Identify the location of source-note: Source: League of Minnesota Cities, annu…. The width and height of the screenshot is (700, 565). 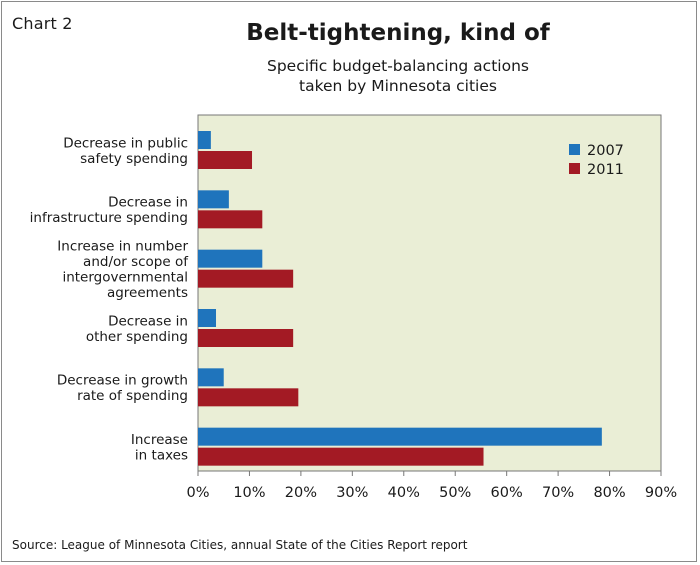
(240, 545).